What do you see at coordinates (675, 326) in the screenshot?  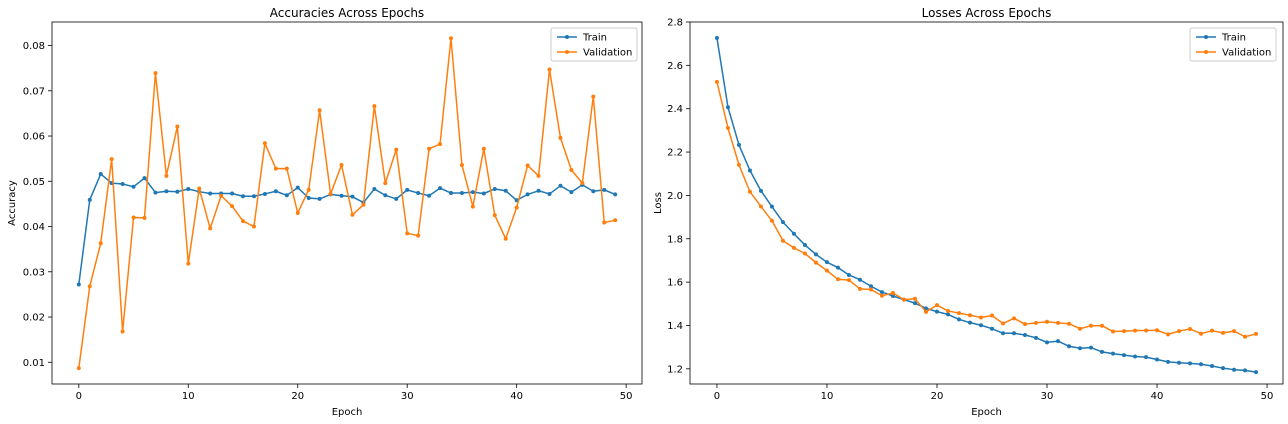 I see `y-tick-label: 1.4` at bounding box center [675, 326].